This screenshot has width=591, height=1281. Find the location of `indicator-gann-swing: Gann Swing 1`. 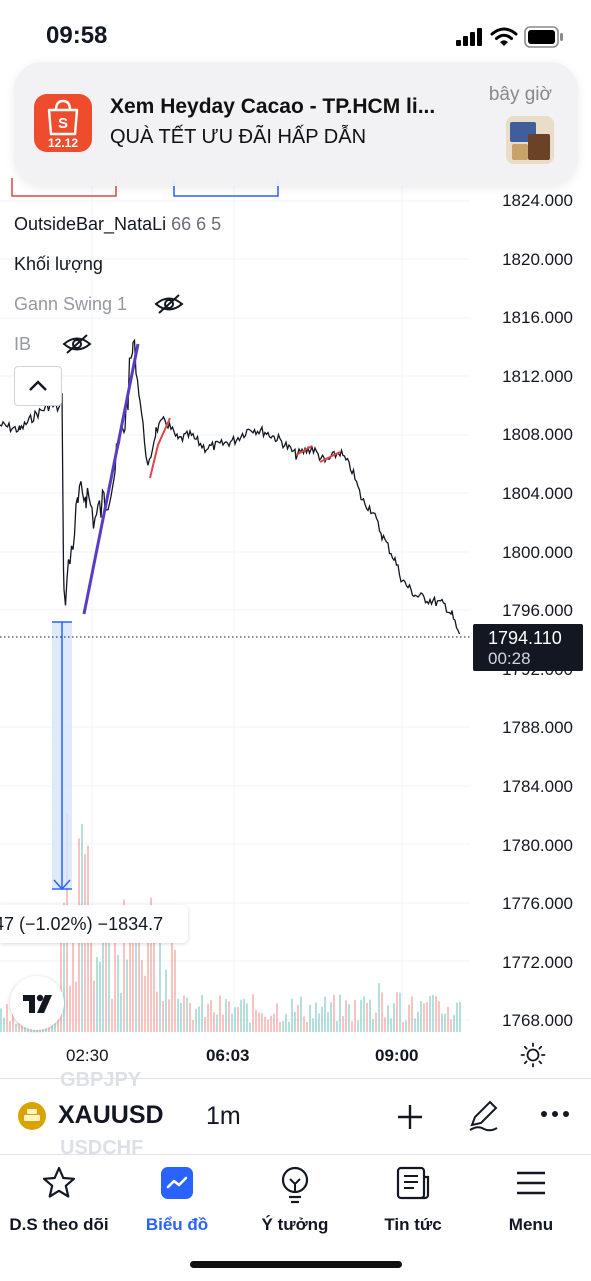

indicator-gann-swing: Gann Swing 1 is located at coordinates (99, 304).